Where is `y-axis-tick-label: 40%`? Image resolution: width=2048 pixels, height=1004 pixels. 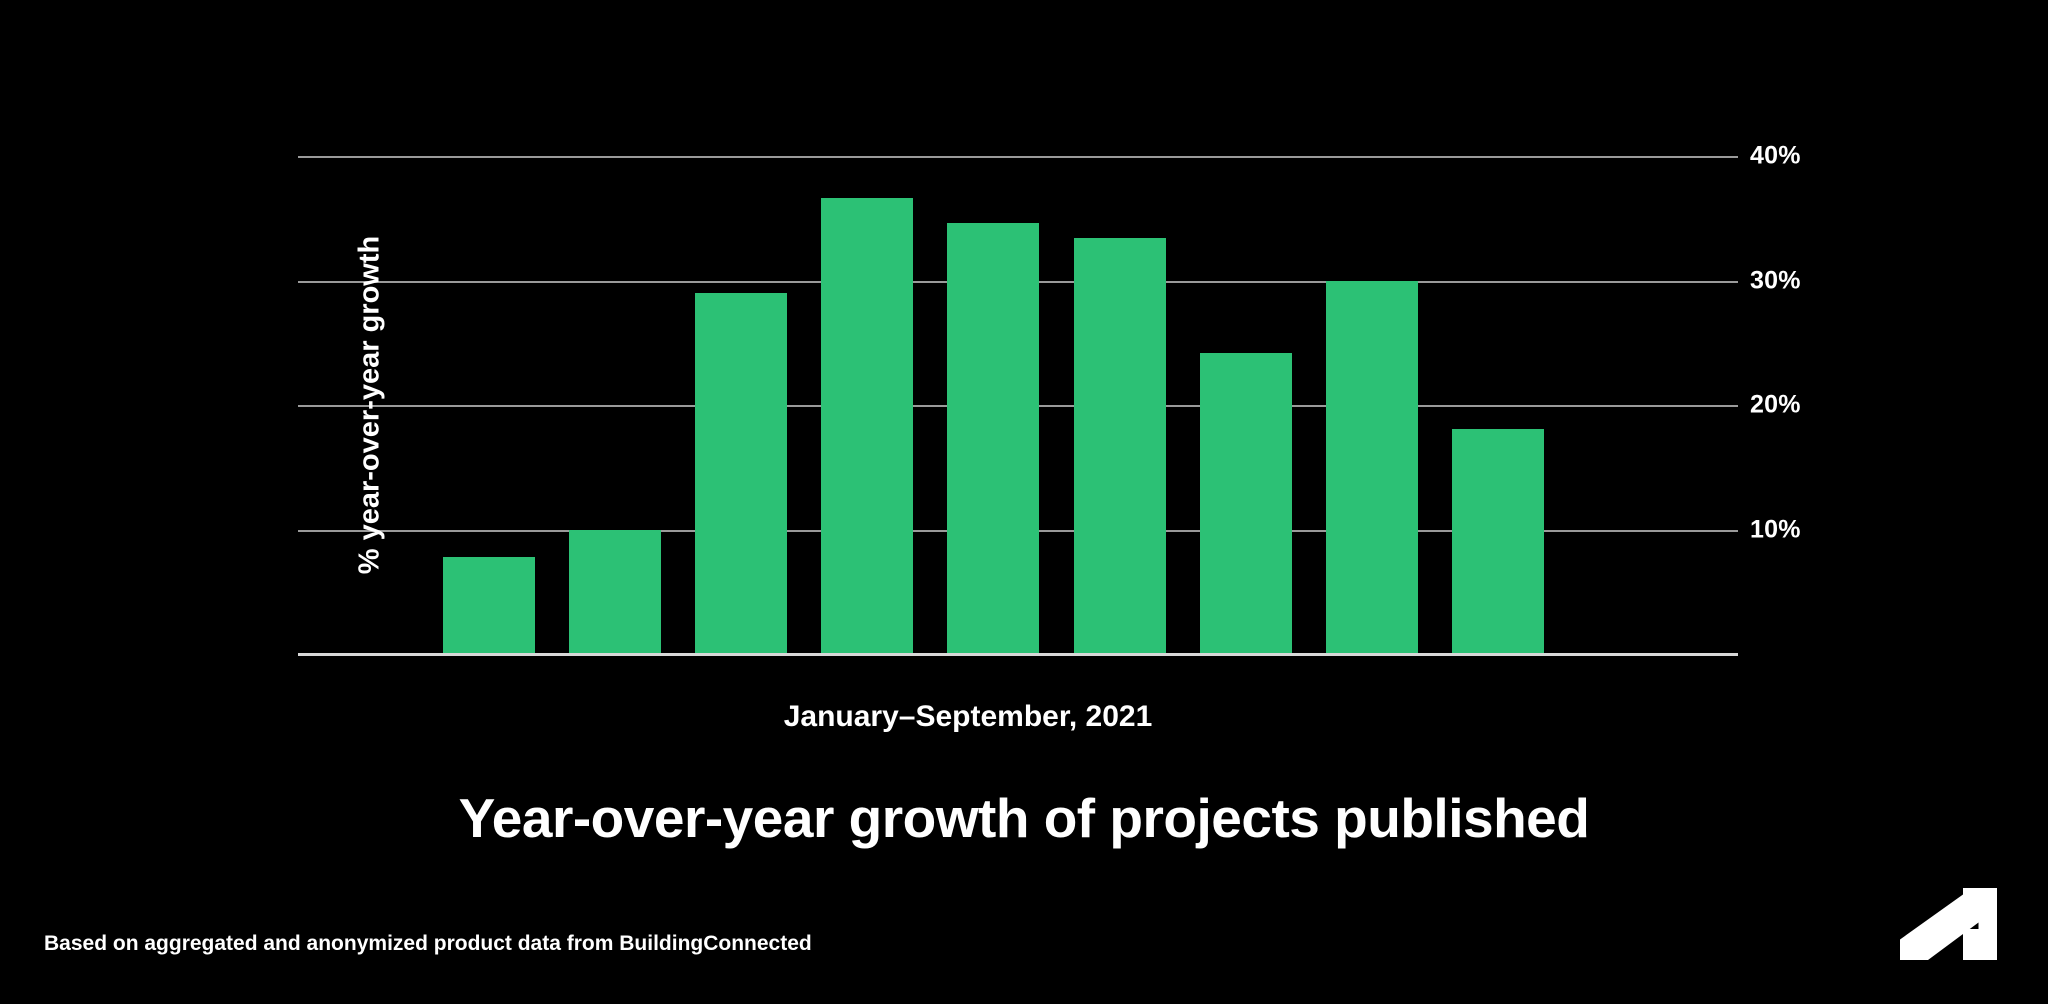
y-axis-tick-label: 40% is located at coordinates (1775, 155).